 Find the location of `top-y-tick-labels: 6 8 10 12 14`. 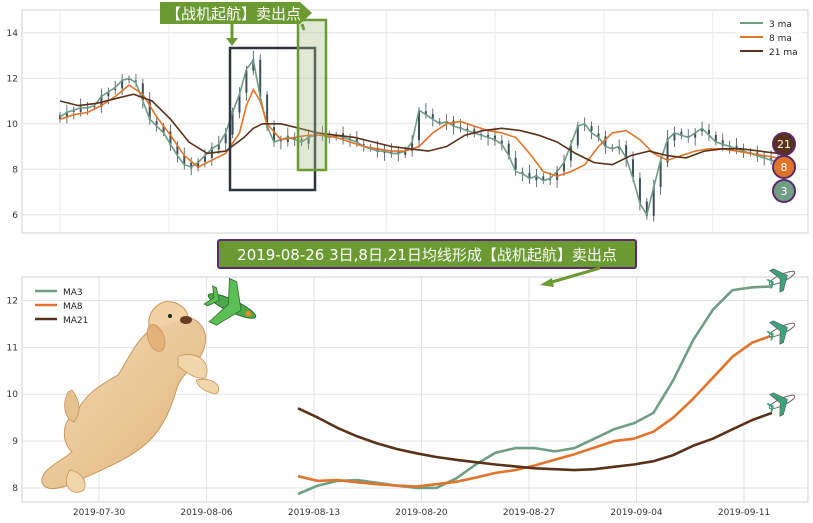

top-y-tick-labels: 6 8 10 12 14 is located at coordinates (13, 125).